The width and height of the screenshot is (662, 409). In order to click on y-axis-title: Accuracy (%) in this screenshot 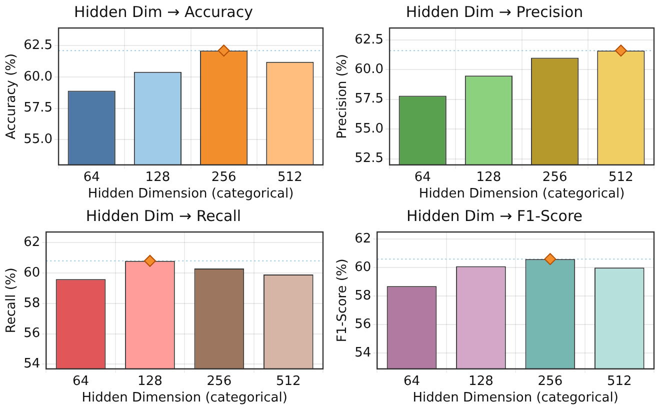, I will do `click(12, 96)`.